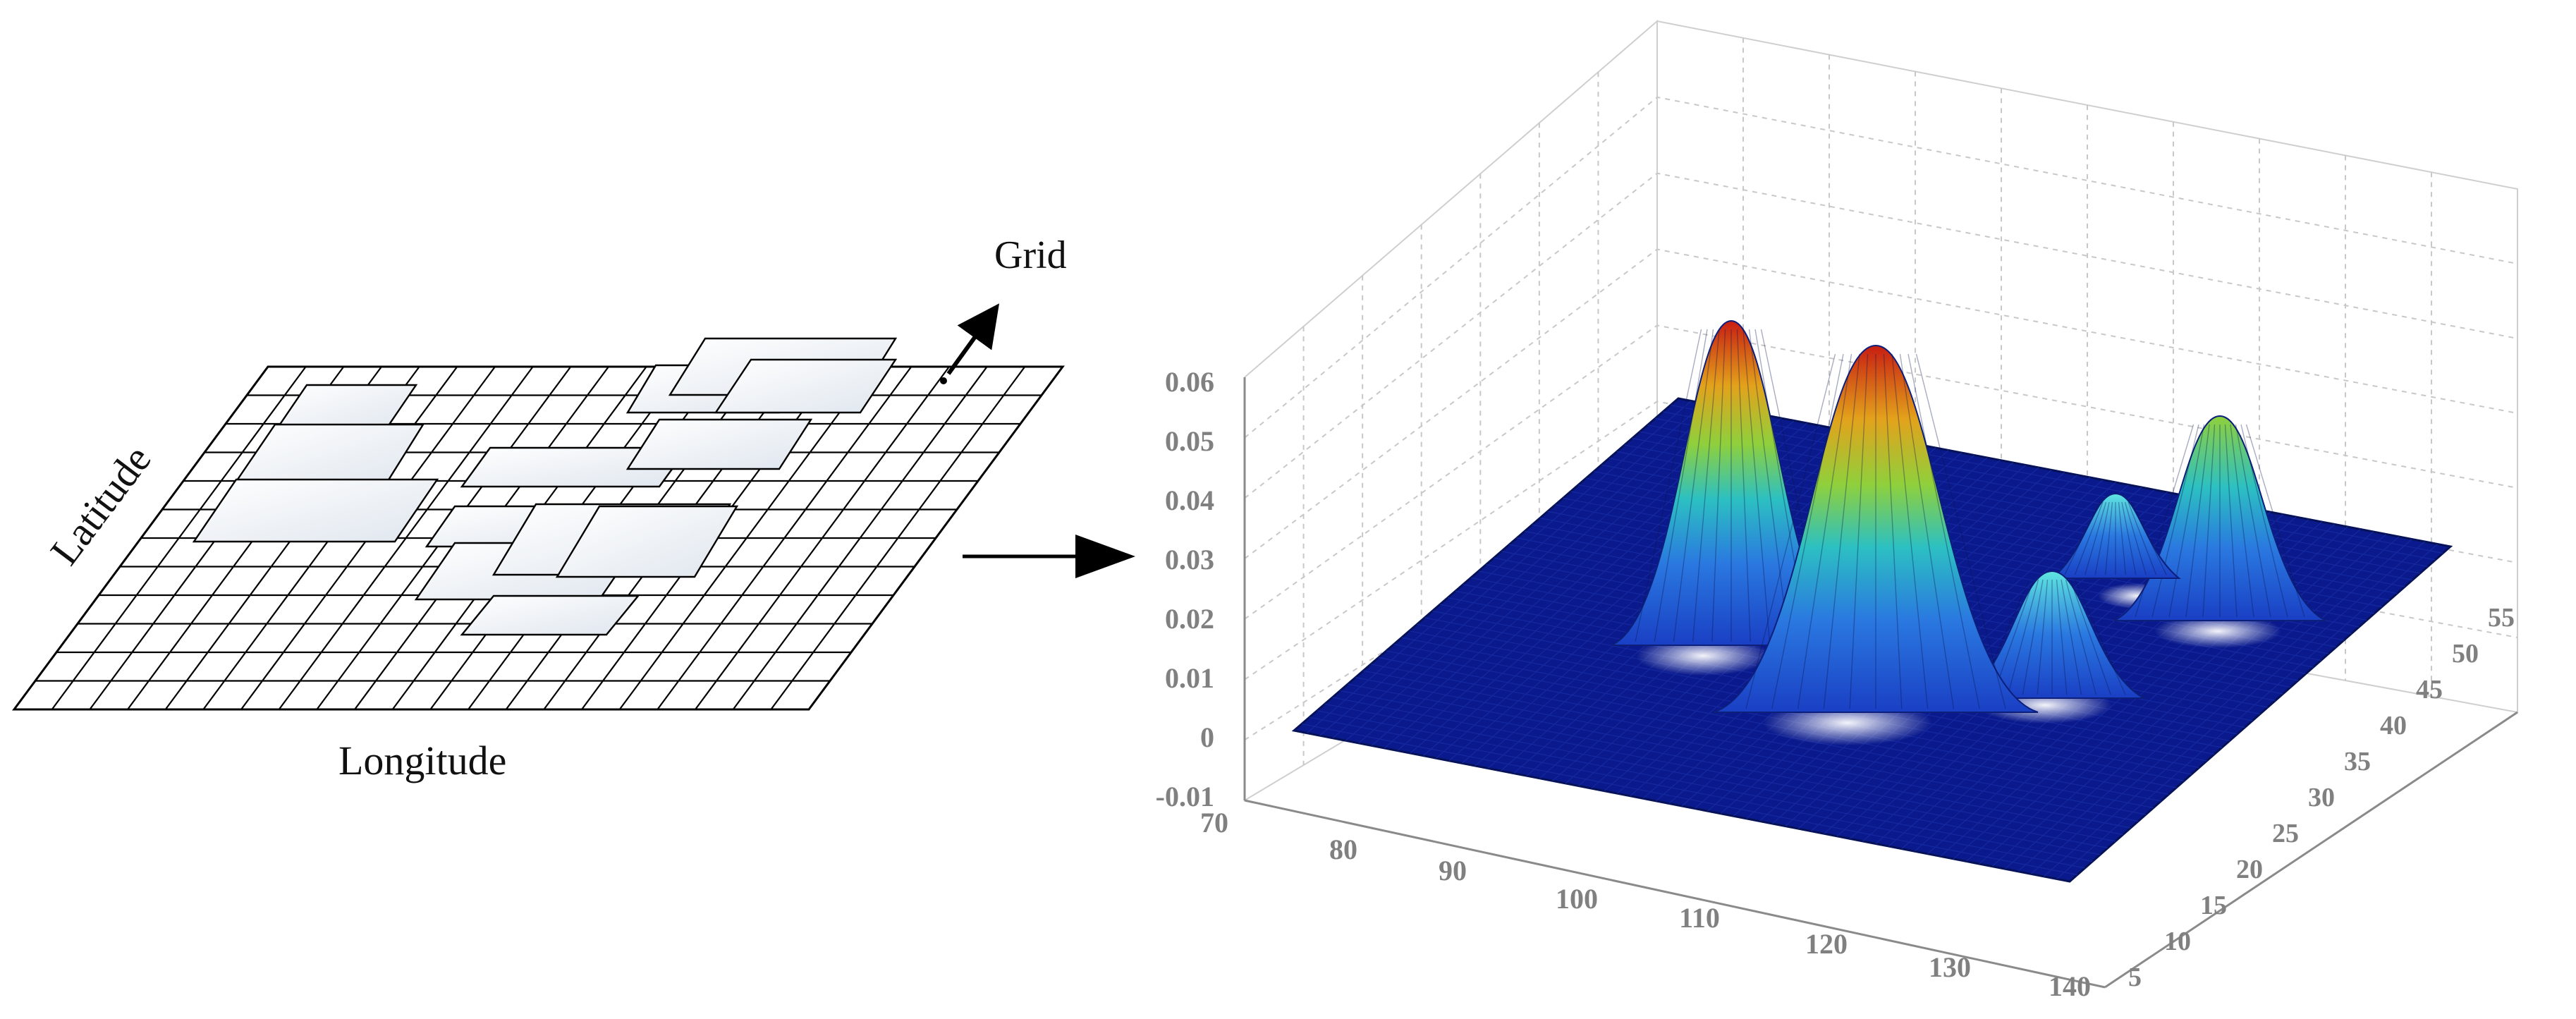 The height and width of the screenshot is (1019, 2576). Describe the element at coordinates (1185, 589) in the screenshot. I see `z-axis-ticks: 0.06 0.05 0.04 0.03 0.02 0.01 0 -0.01` at that location.